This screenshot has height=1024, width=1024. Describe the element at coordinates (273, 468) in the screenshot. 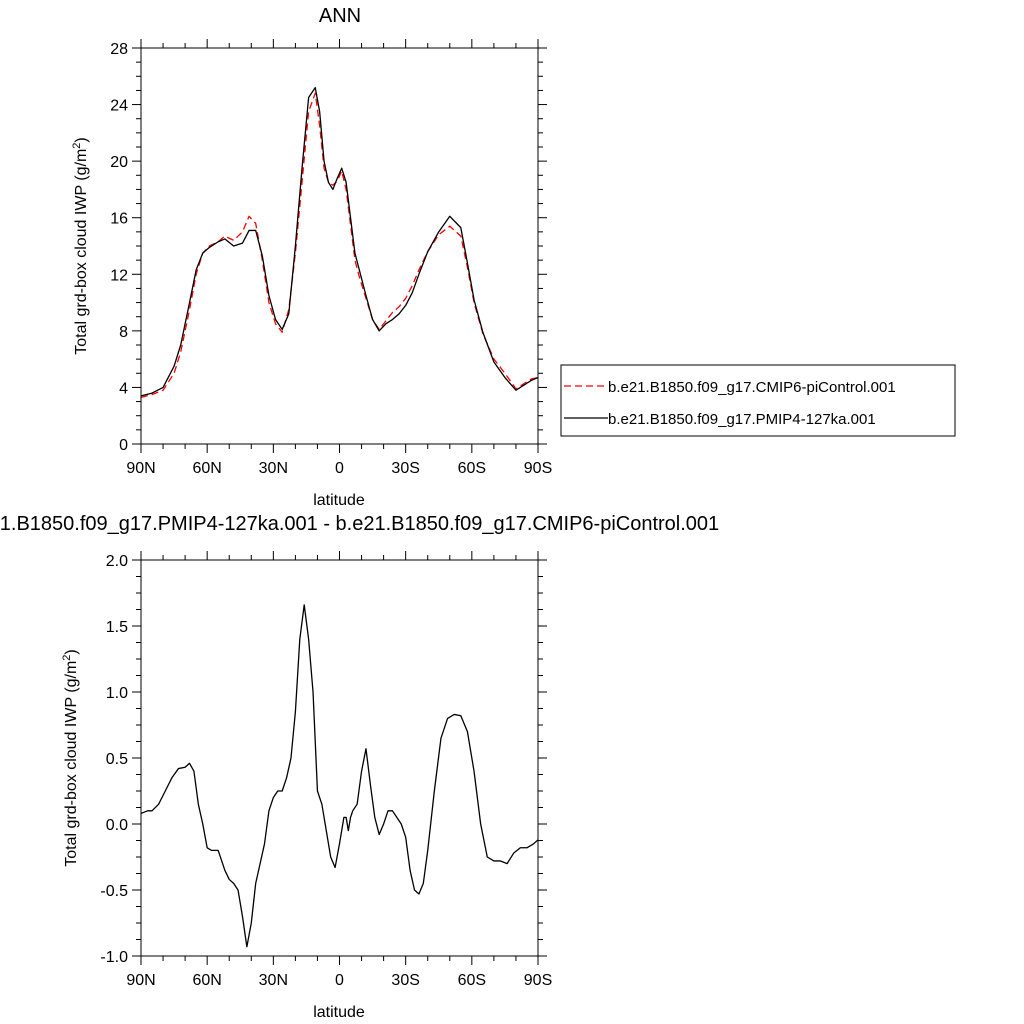

I see `top-xtick-label: 30N` at that location.